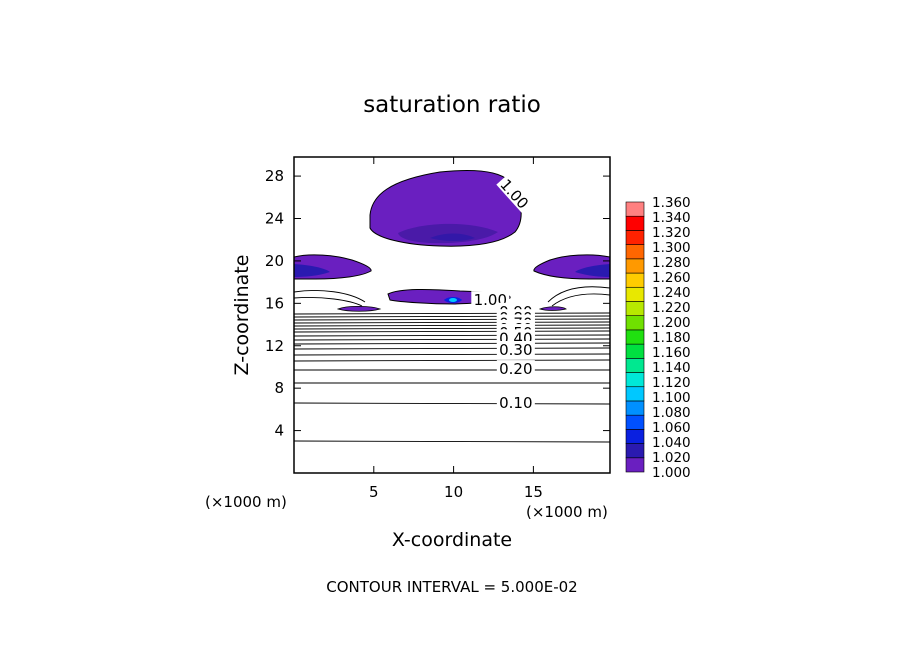 Image resolution: width=904 pixels, height=654 pixels. Describe the element at coordinates (274, 219) in the screenshot. I see `y-tick-label: 24` at that location.